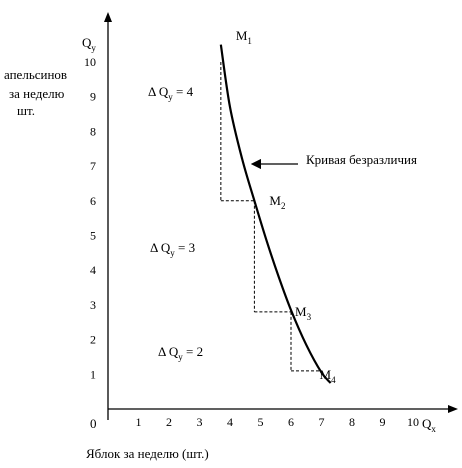 This screenshot has width=462, height=468. Describe the element at coordinates (169, 422) in the screenshot. I see `x-tick-label: 2` at that location.